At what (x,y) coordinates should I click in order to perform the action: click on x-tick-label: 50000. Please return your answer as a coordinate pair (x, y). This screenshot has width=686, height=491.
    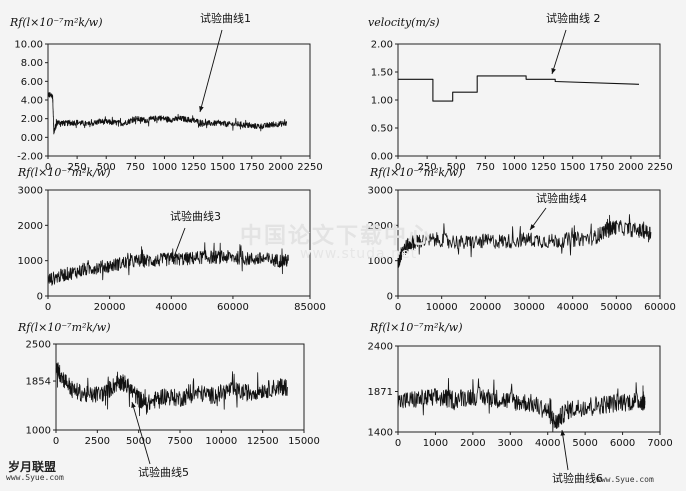
    Looking at the image, I should click on (616, 307).